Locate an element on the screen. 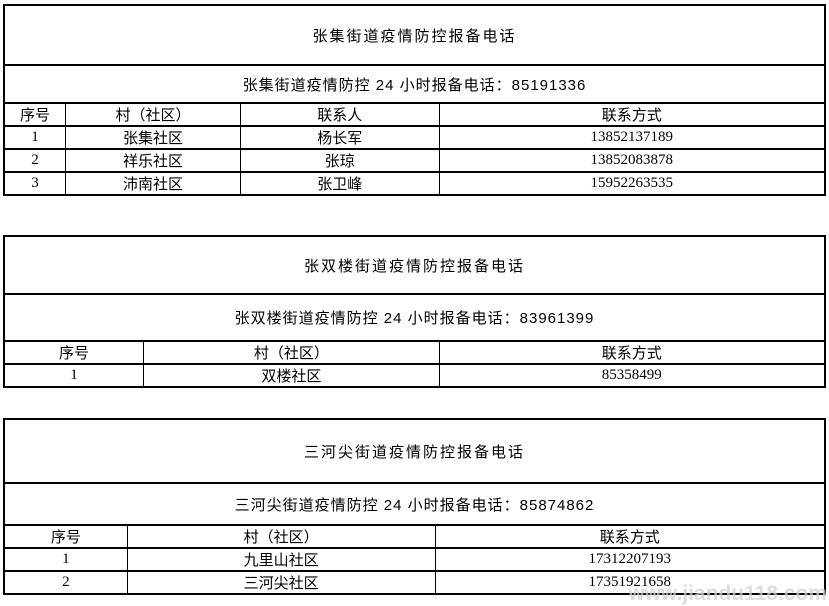 Image resolution: width=829 pixels, height=606 pixels. cell-phone: 15952263535 is located at coordinates (632, 183).